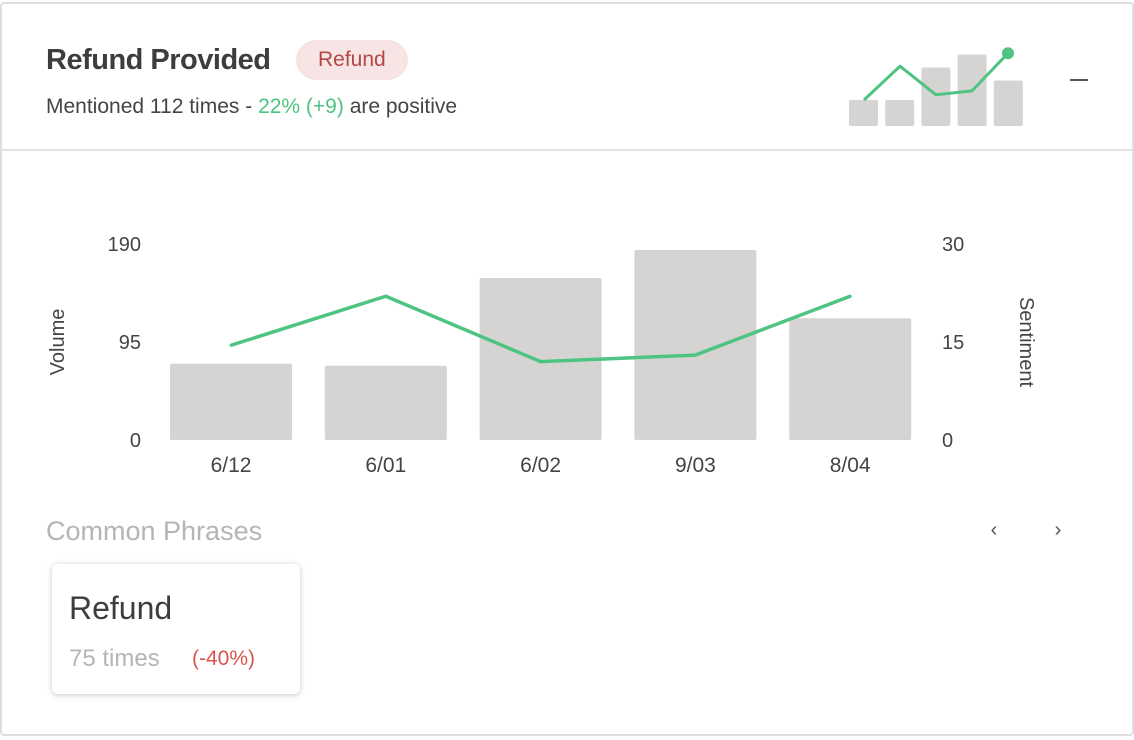 The image size is (1134, 740). Describe the element at coordinates (124, 245) in the screenshot. I see `y-tick-label: 190` at that location.